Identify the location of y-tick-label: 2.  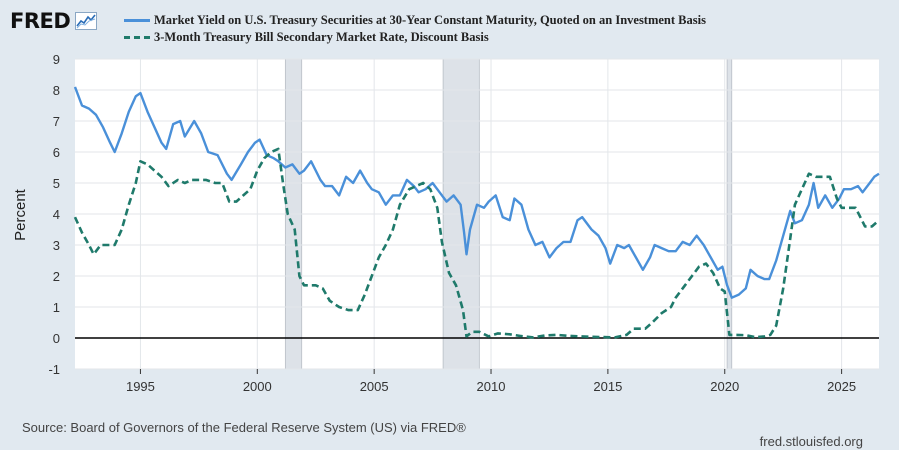
(56, 276).